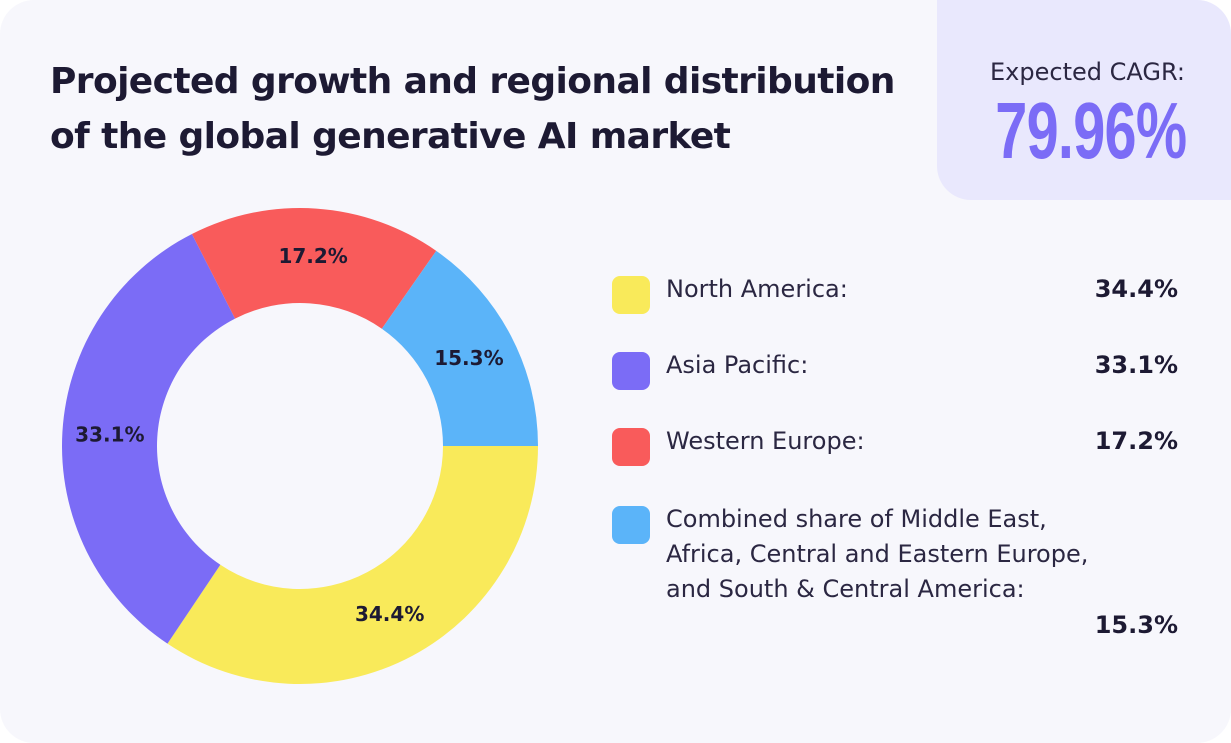 Image resolution: width=1231 pixels, height=743 pixels. I want to click on legend-swatch-western-europe, so click(631, 447).